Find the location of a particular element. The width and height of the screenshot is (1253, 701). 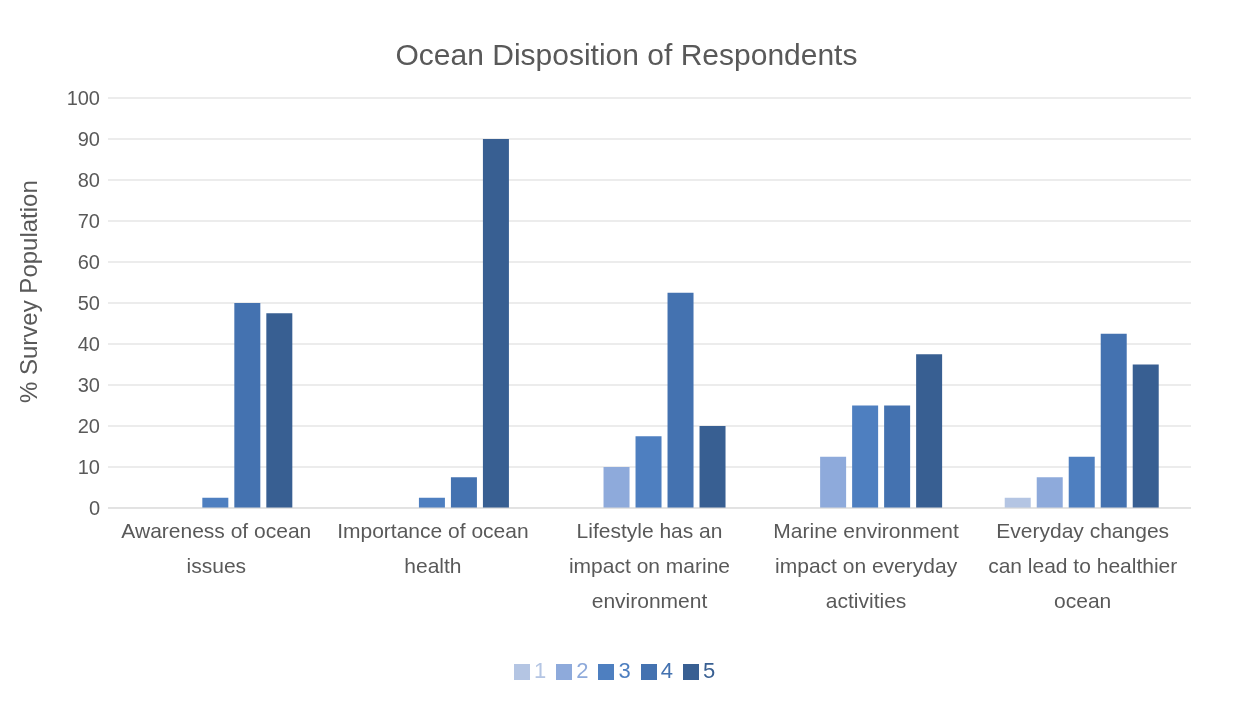

legend-label: 1 is located at coordinates (540, 670).